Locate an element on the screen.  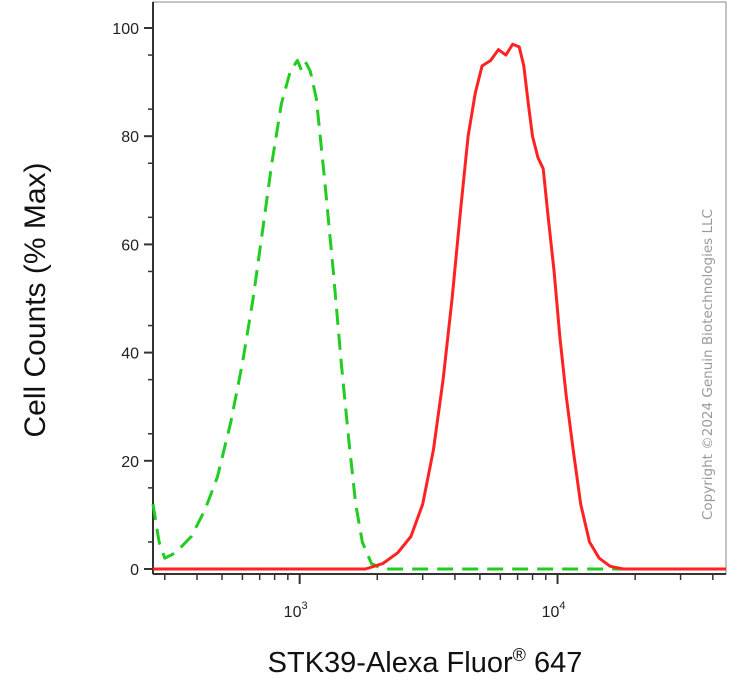
y-tick-label: 80 is located at coordinates (130, 137).